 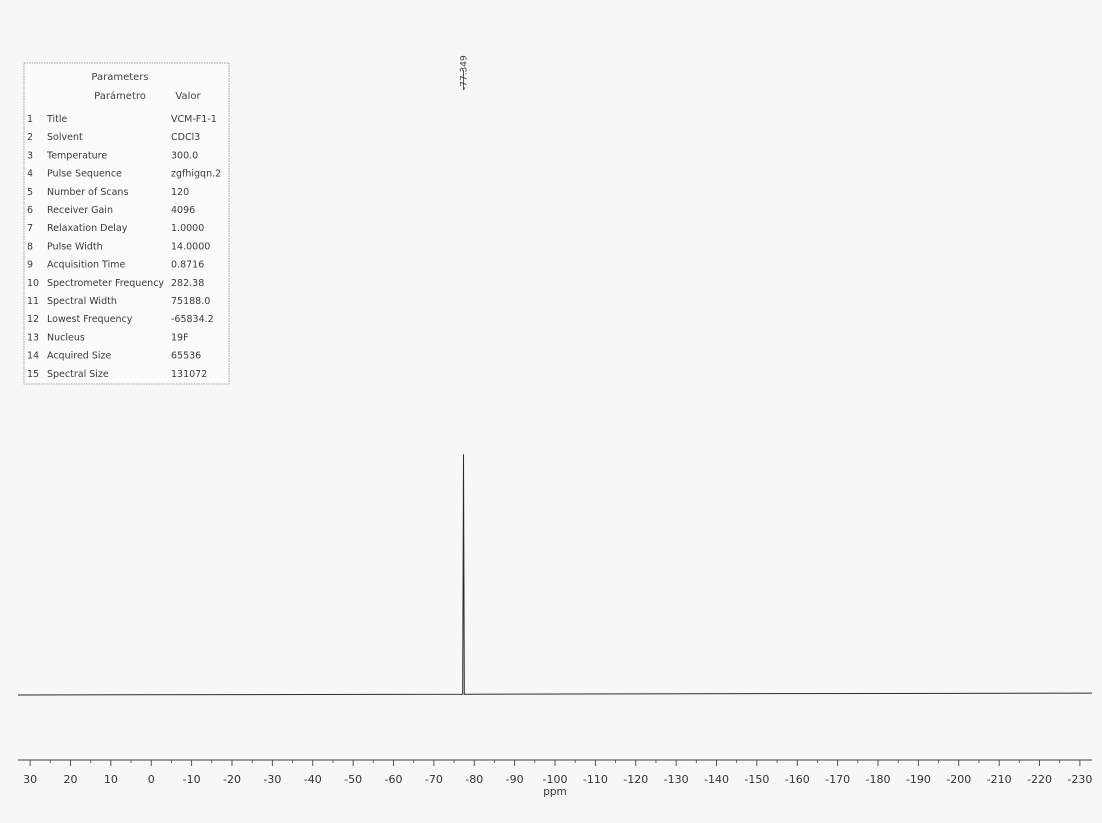 I want to click on parameter-row-value: 19F, so click(x=180, y=337).